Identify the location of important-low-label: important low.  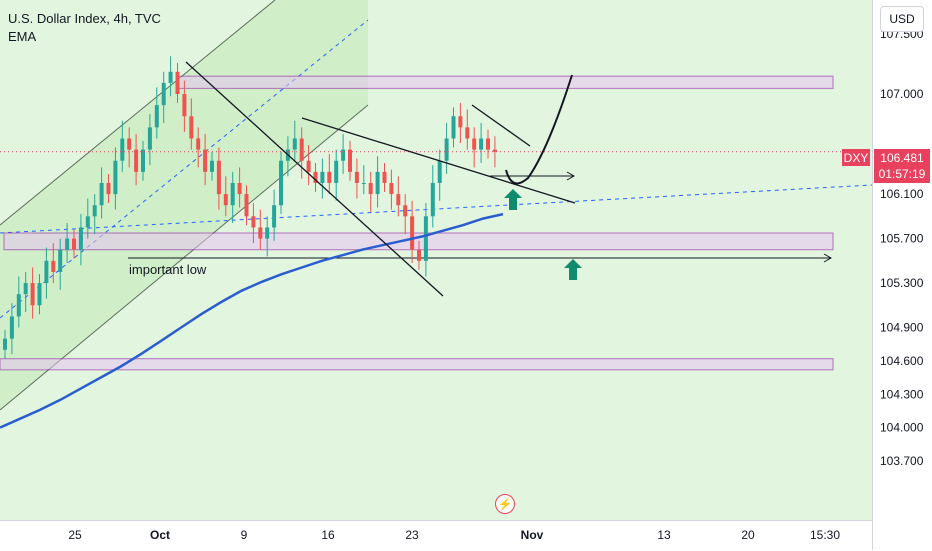
(168, 269).